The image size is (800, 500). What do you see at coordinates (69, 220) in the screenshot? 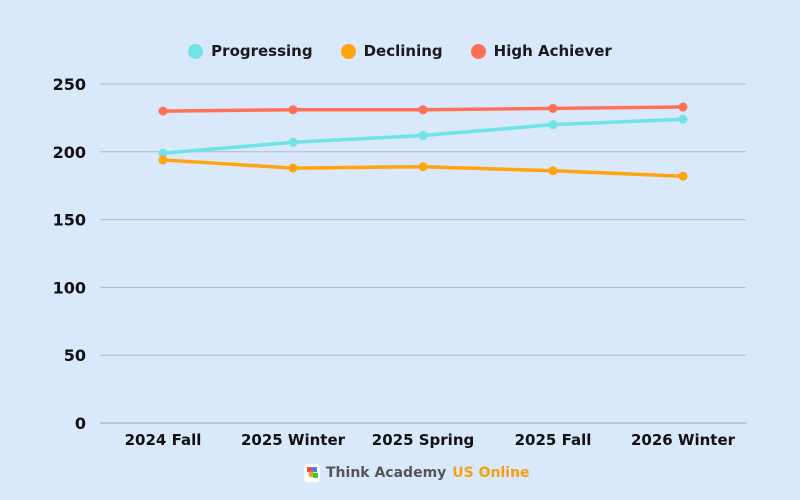
I see `y-tick-label: 150` at bounding box center [69, 220].